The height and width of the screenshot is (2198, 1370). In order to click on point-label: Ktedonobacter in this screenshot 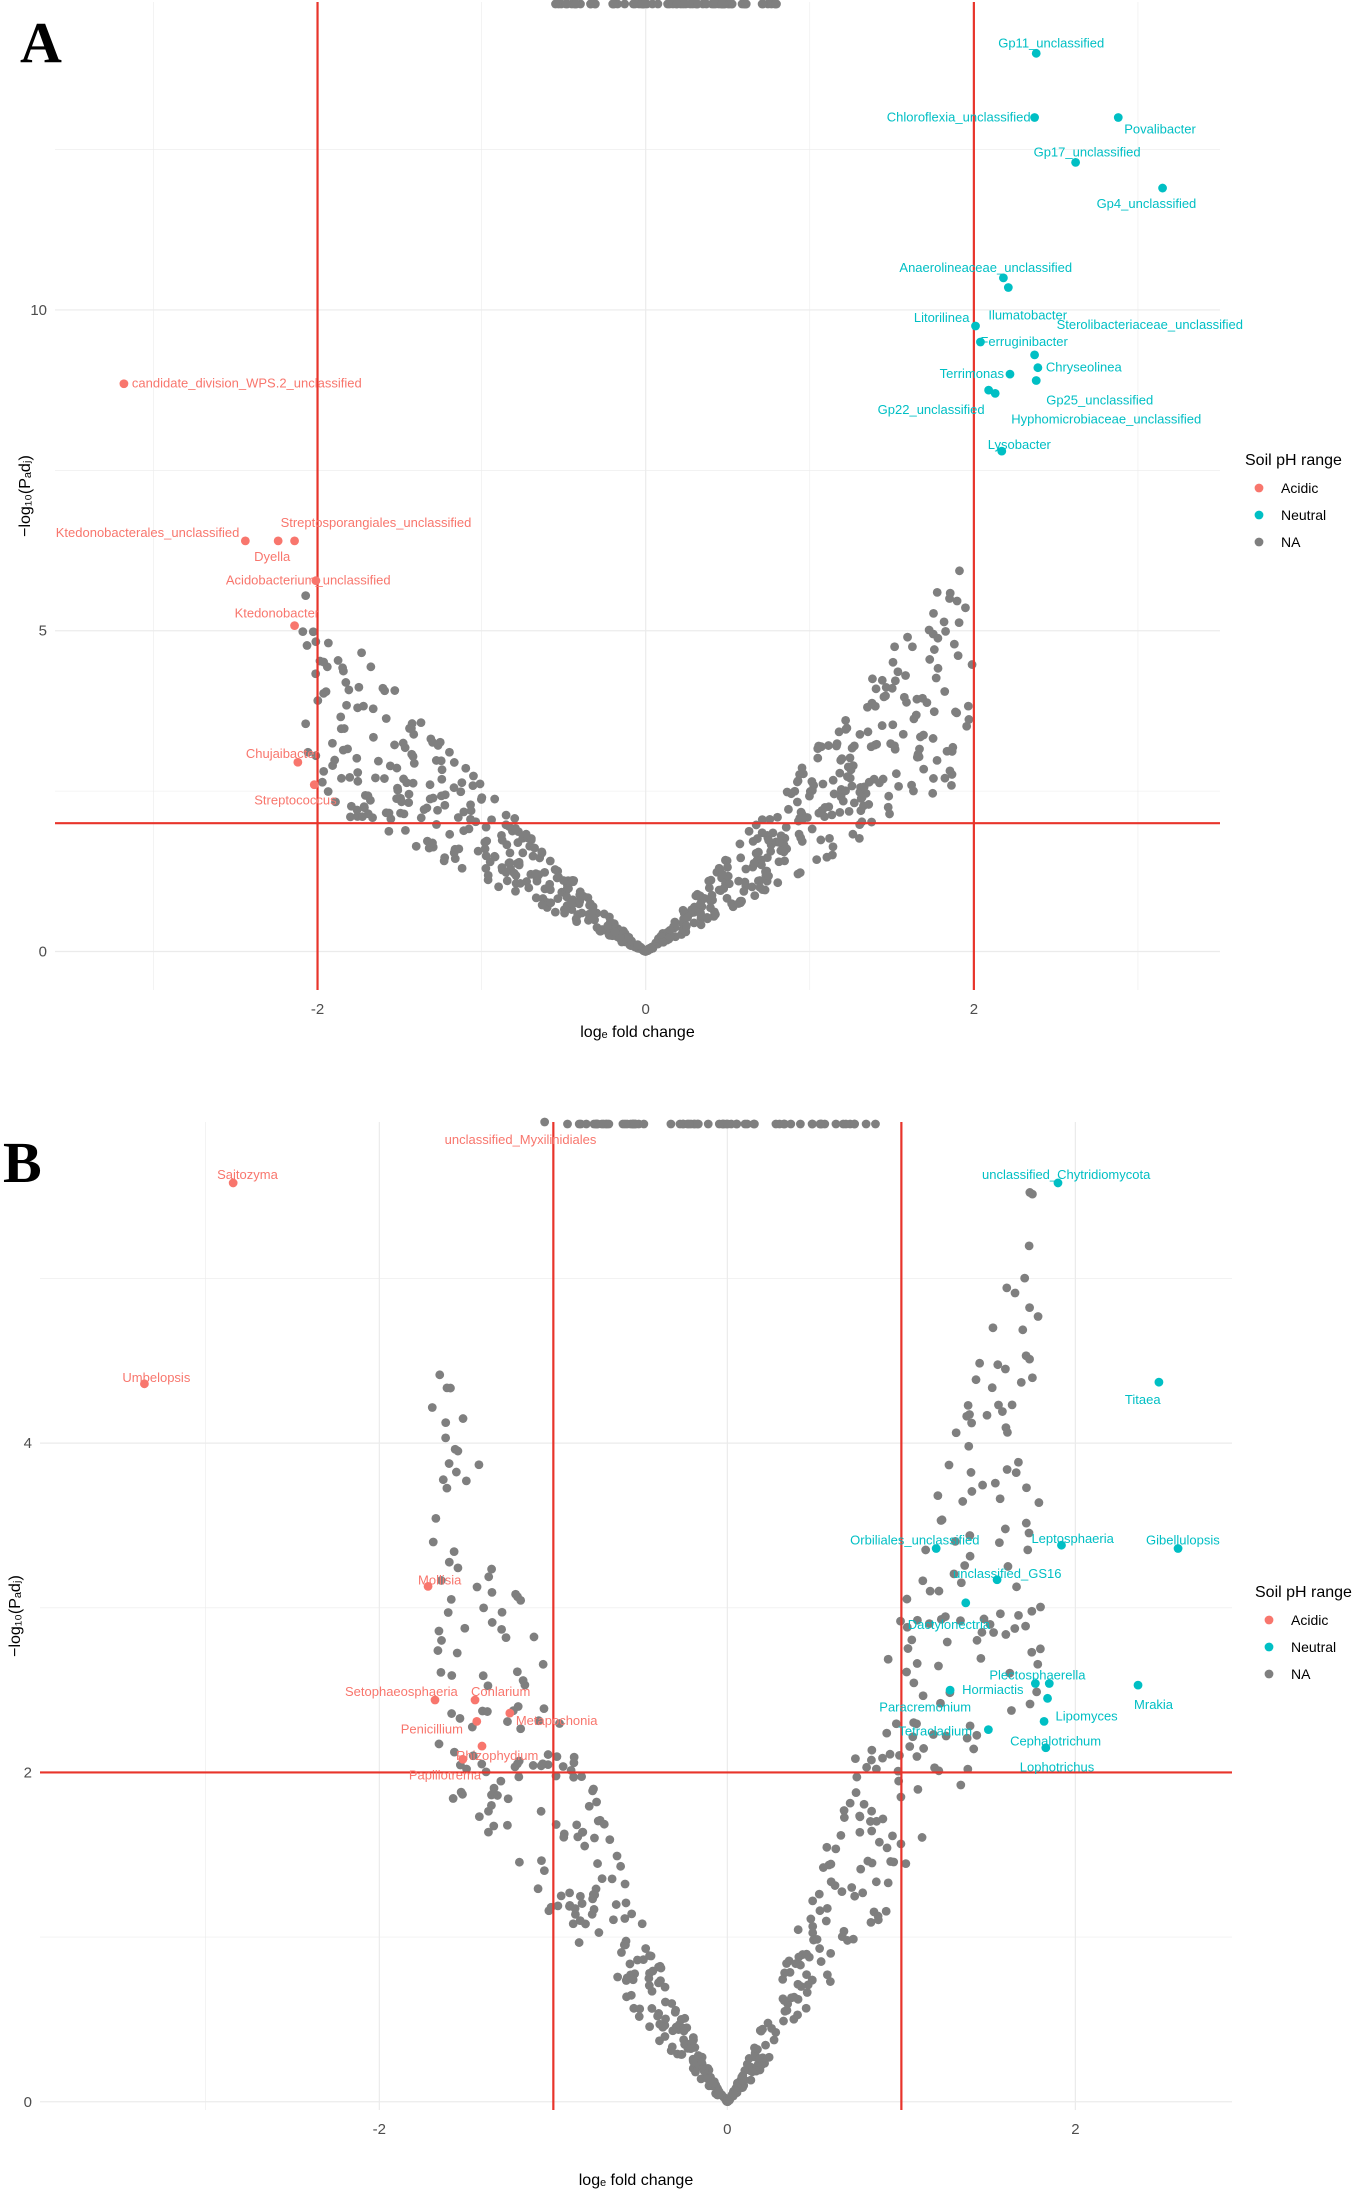, I will do `click(277, 613)`.